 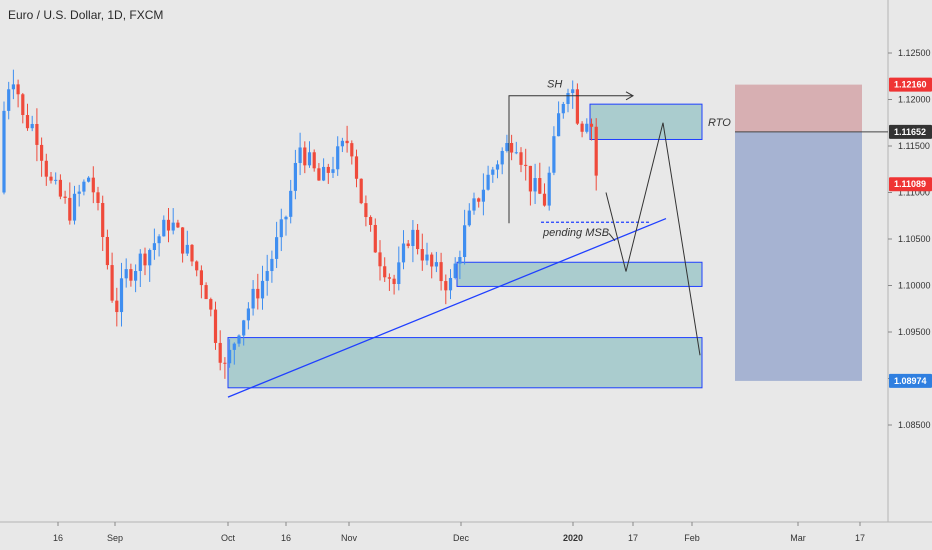 What do you see at coordinates (798, 256) in the screenshot?
I see `profit-zone` at bounding box center [798, 256].